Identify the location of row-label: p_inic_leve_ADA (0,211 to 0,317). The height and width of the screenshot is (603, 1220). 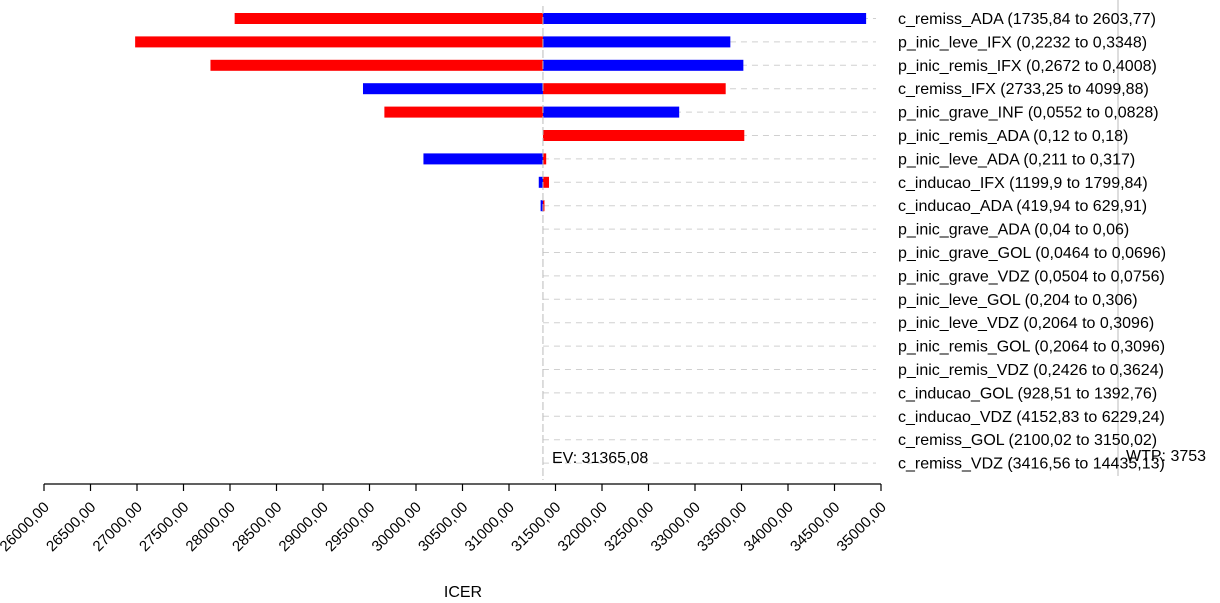
(1016, 159).